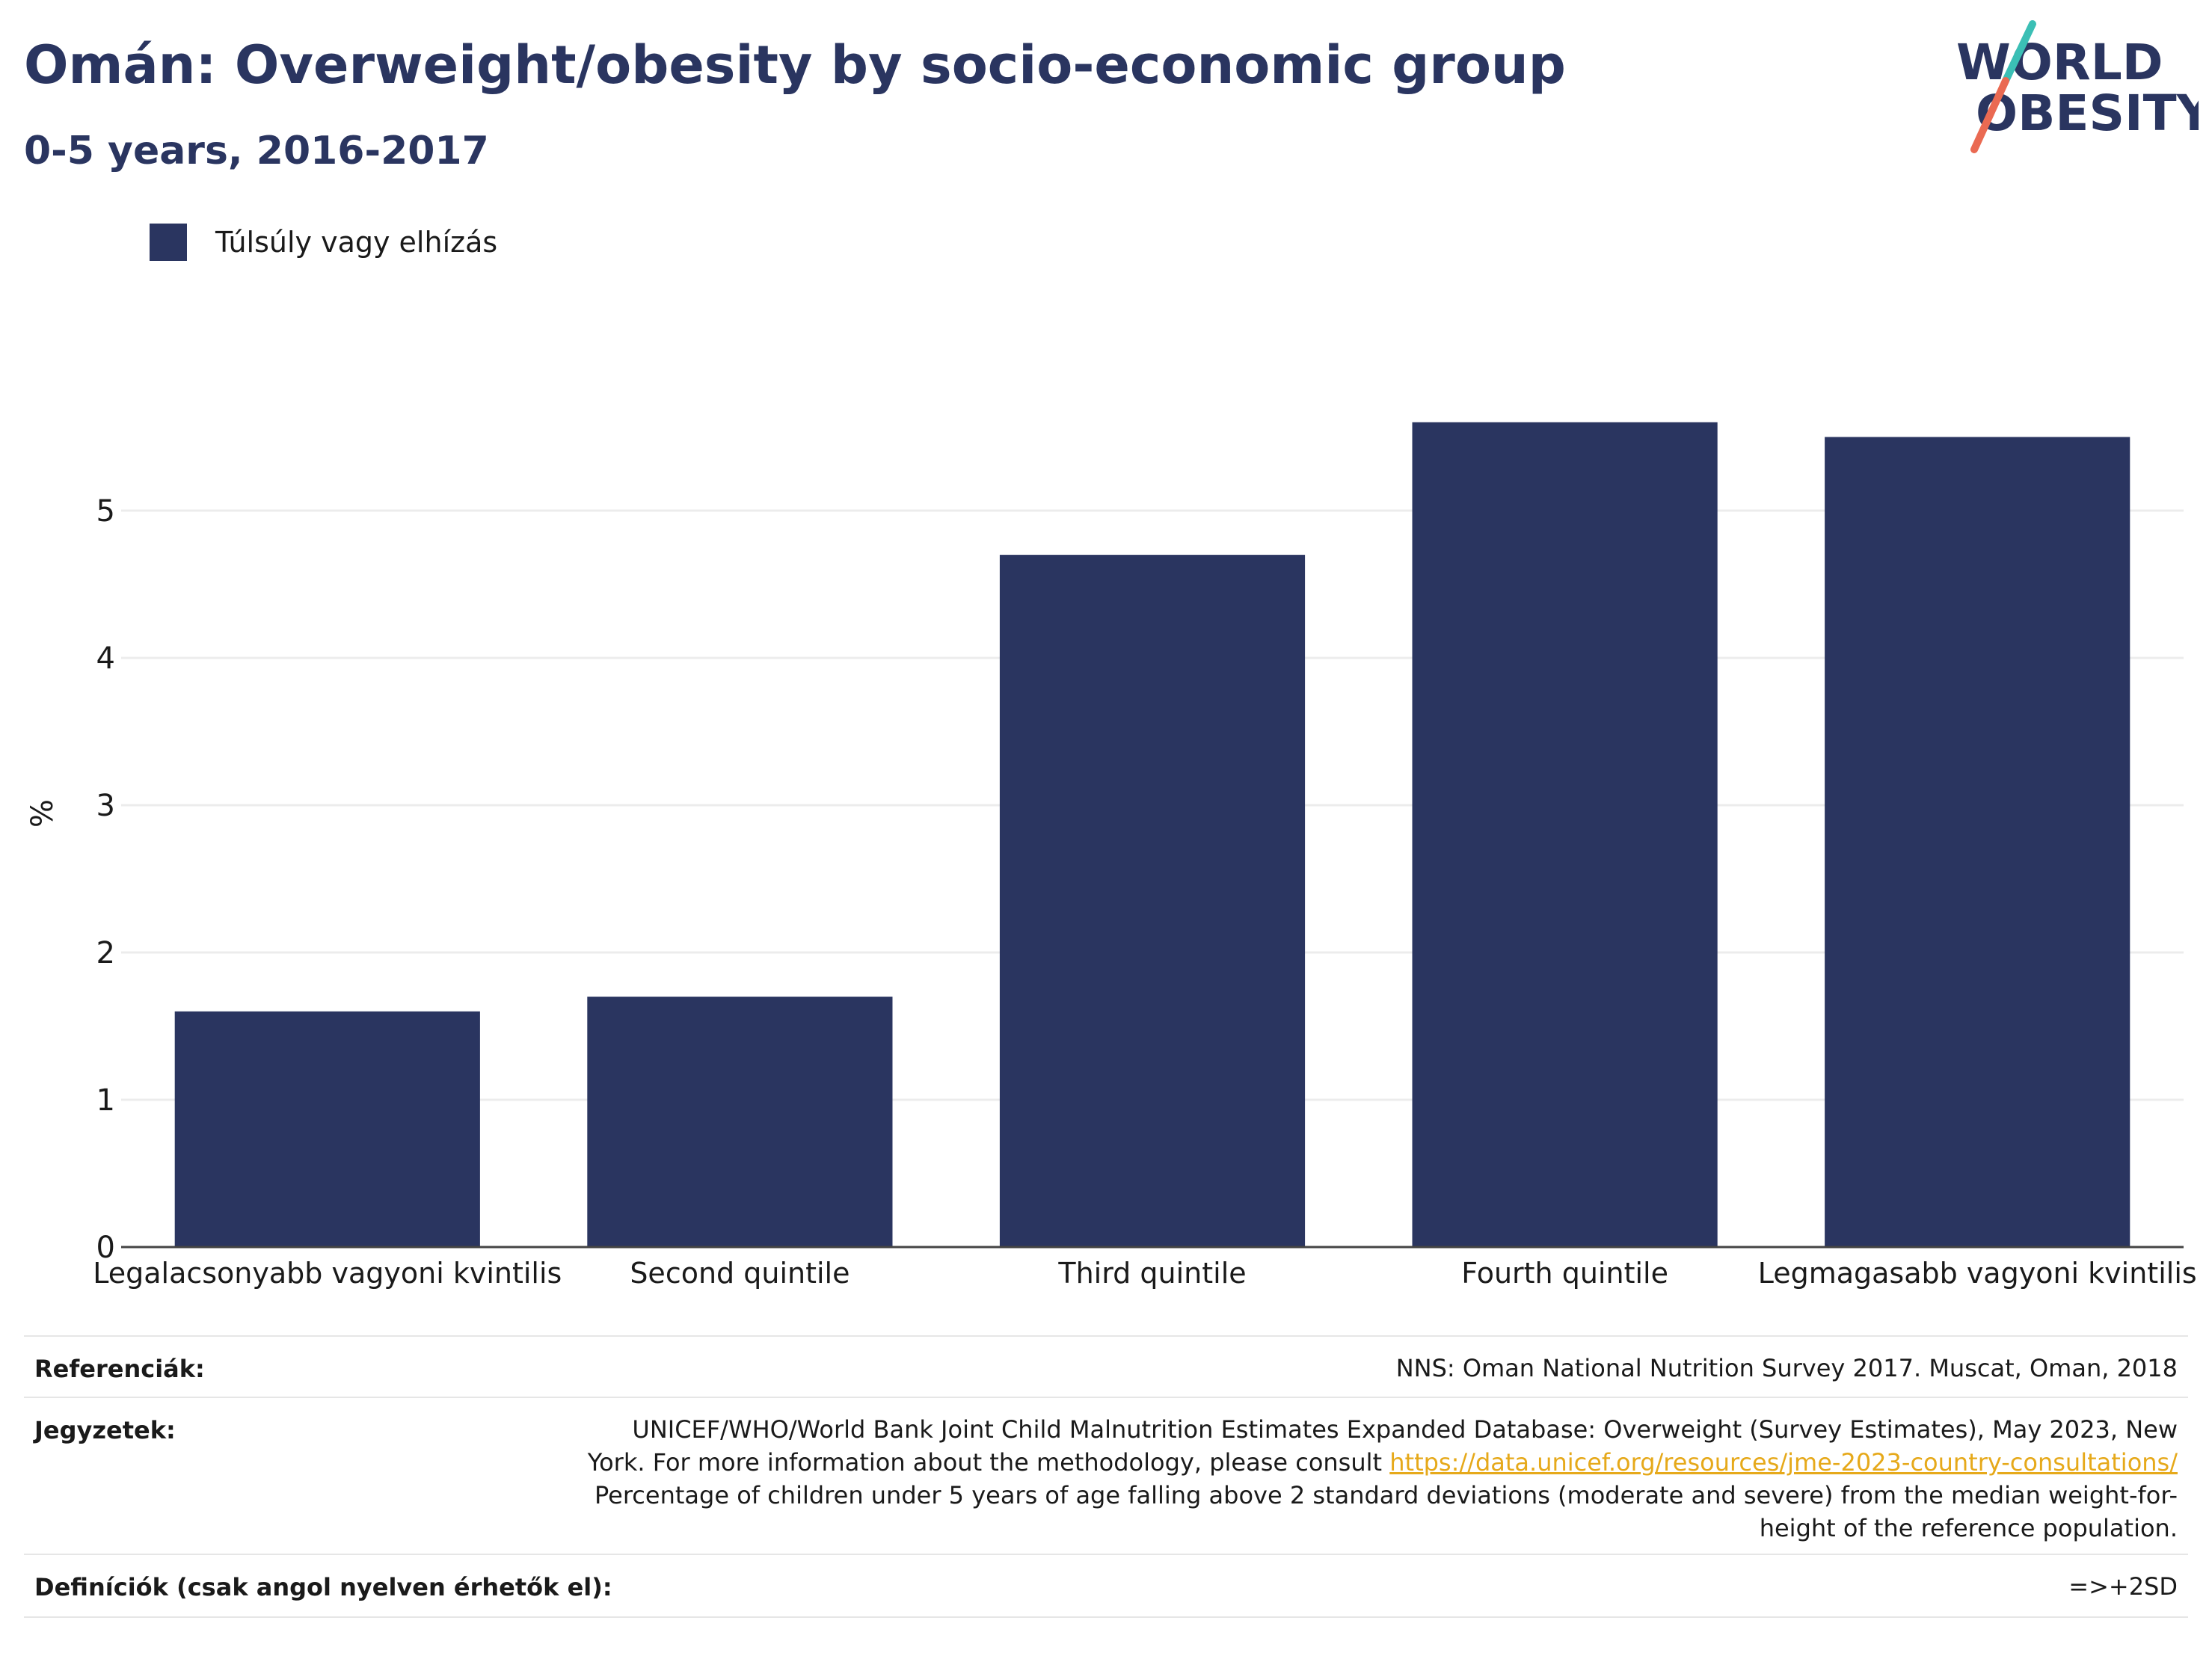 This screenshot has width=2212, height=1656. What do you see at coordinates (105, 806) in the screenshot?
I see `y-tick-label: 3` at bounding box center [105, 806].